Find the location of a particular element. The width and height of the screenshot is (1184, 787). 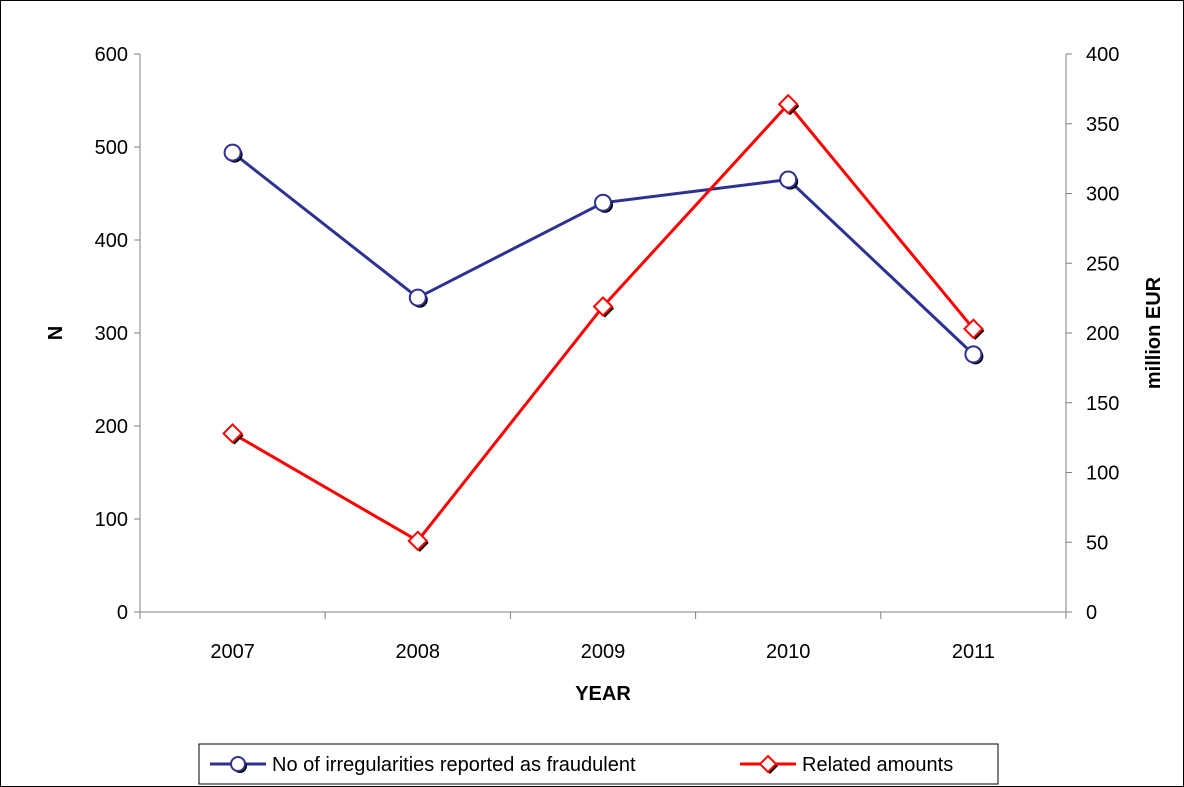

left-tick-label: 100 is located at coordinates (111, 520).